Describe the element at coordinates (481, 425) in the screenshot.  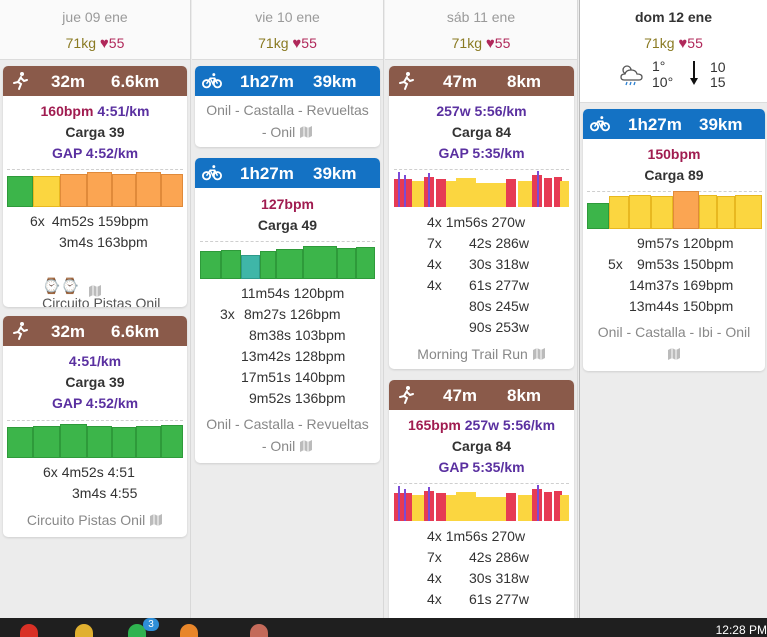
I see `hr-power-pace-line: 165bpm 257w 5:56/km` at that location.